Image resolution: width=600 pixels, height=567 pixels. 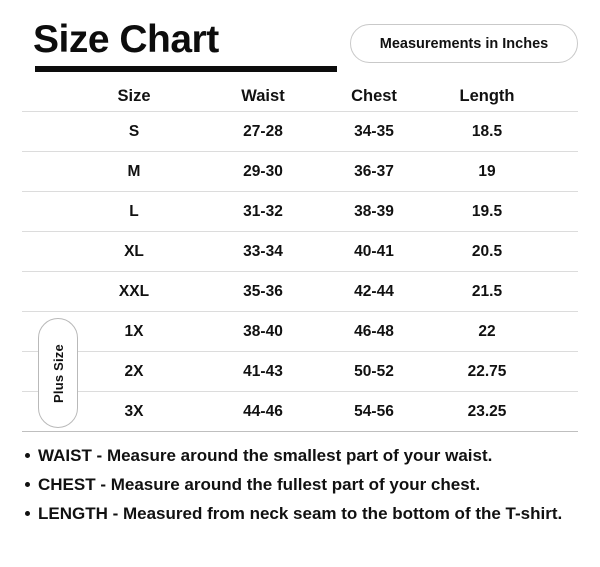 I want to click on cell-size: 1X, so click(x=134, y=331).